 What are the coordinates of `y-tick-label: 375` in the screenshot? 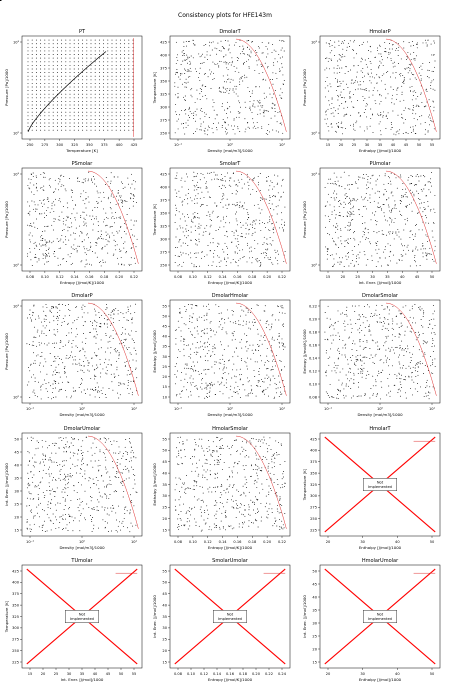 It's located at (163, 200).